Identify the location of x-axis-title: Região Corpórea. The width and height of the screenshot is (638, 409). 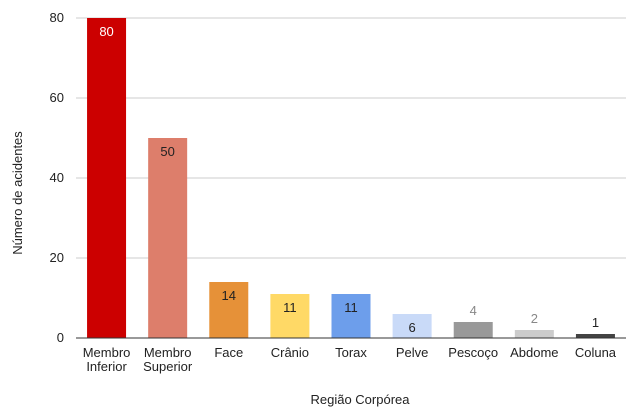
(360, 399).